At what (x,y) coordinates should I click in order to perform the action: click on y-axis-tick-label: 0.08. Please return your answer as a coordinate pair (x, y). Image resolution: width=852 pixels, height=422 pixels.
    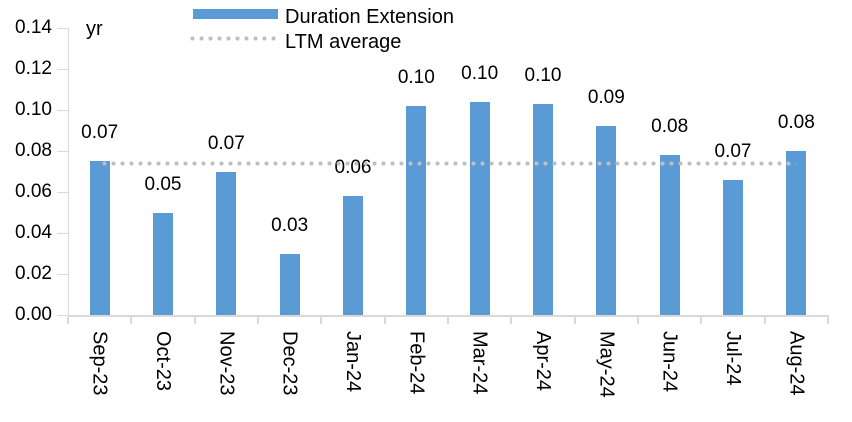
    Looking at the image, I should click on (33, 150).